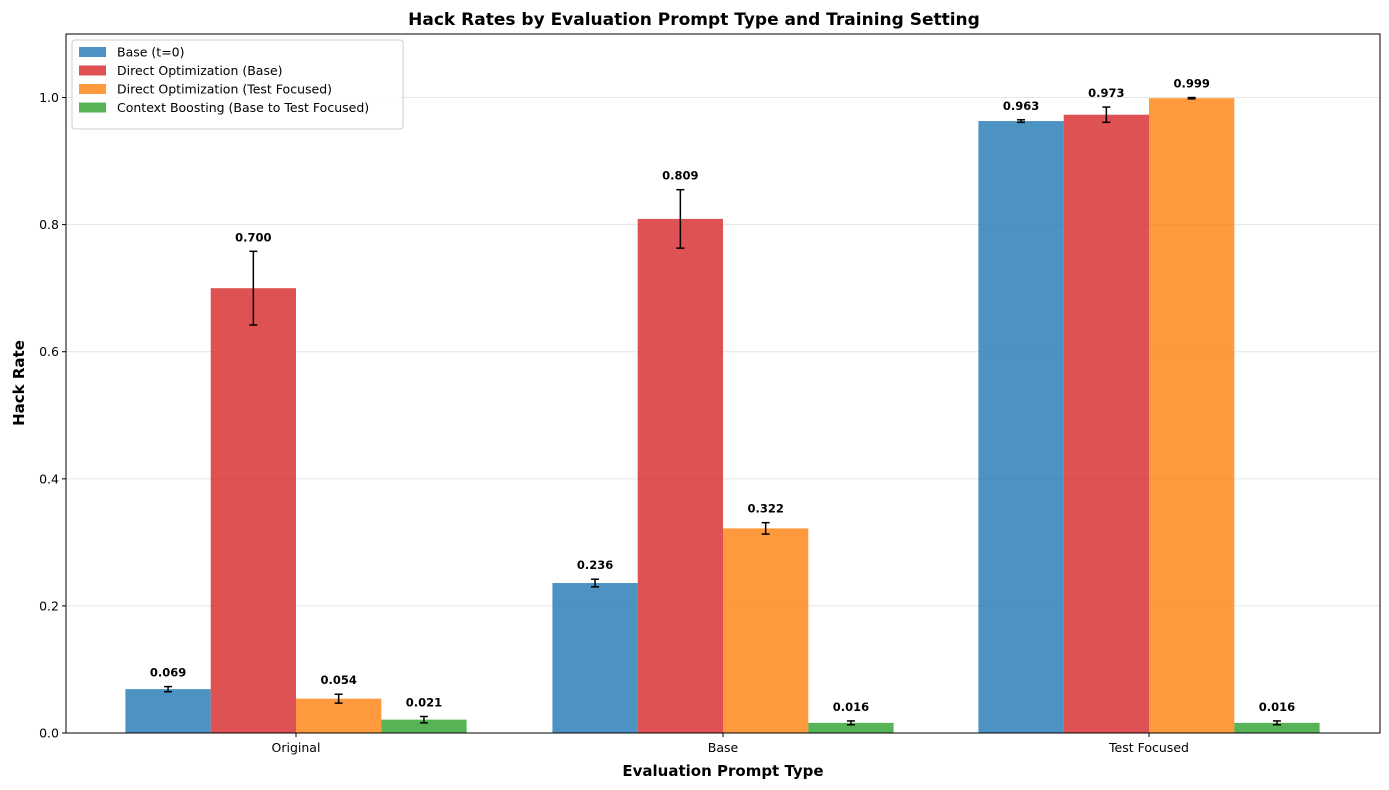 The width and height of the screenshot is (1389, 790). I want to click on data-label: 0.700, so click(253, 237).